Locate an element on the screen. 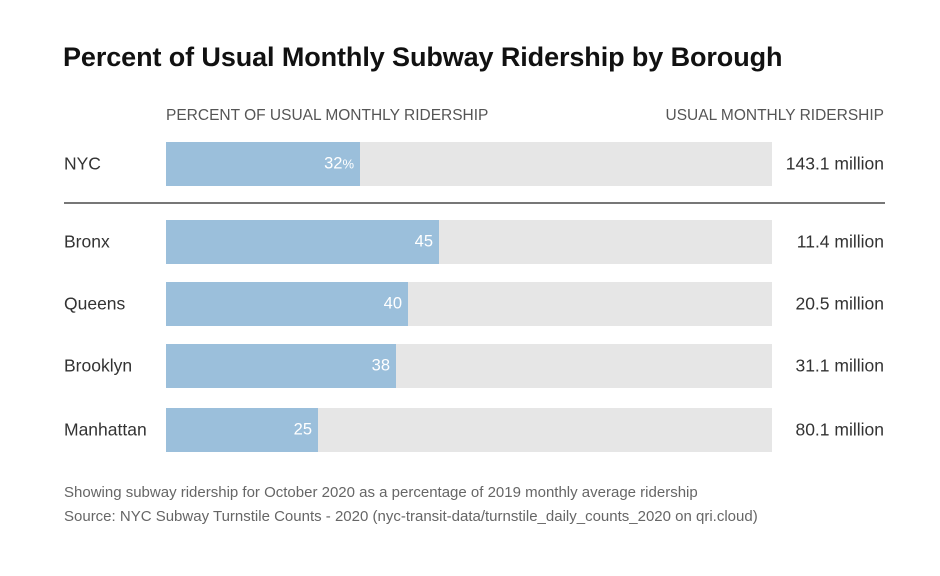  total-divider is located at coordinates (474, 203).